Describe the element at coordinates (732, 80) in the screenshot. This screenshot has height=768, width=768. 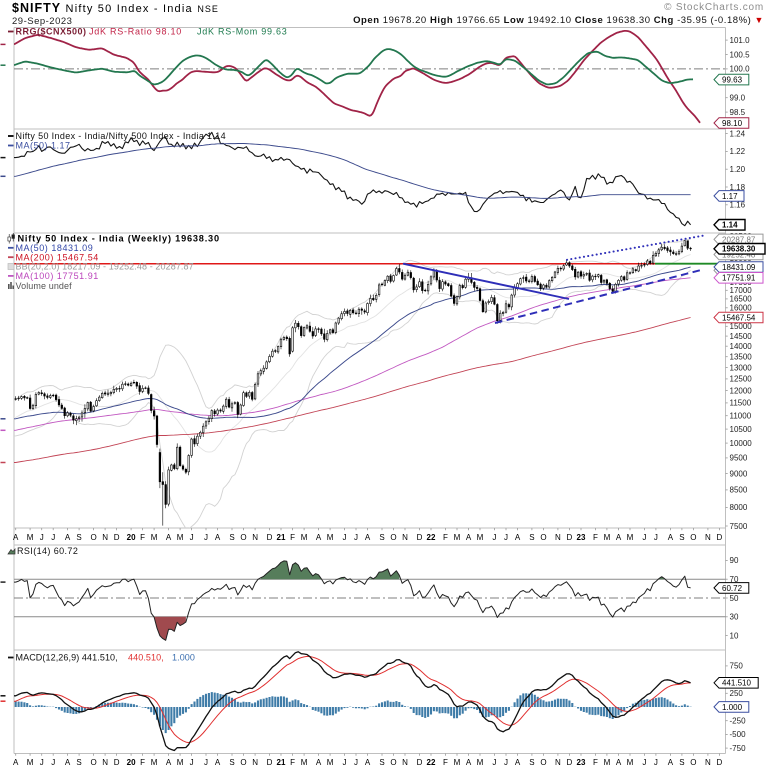
I see `svg-text: 99.63` at that location.